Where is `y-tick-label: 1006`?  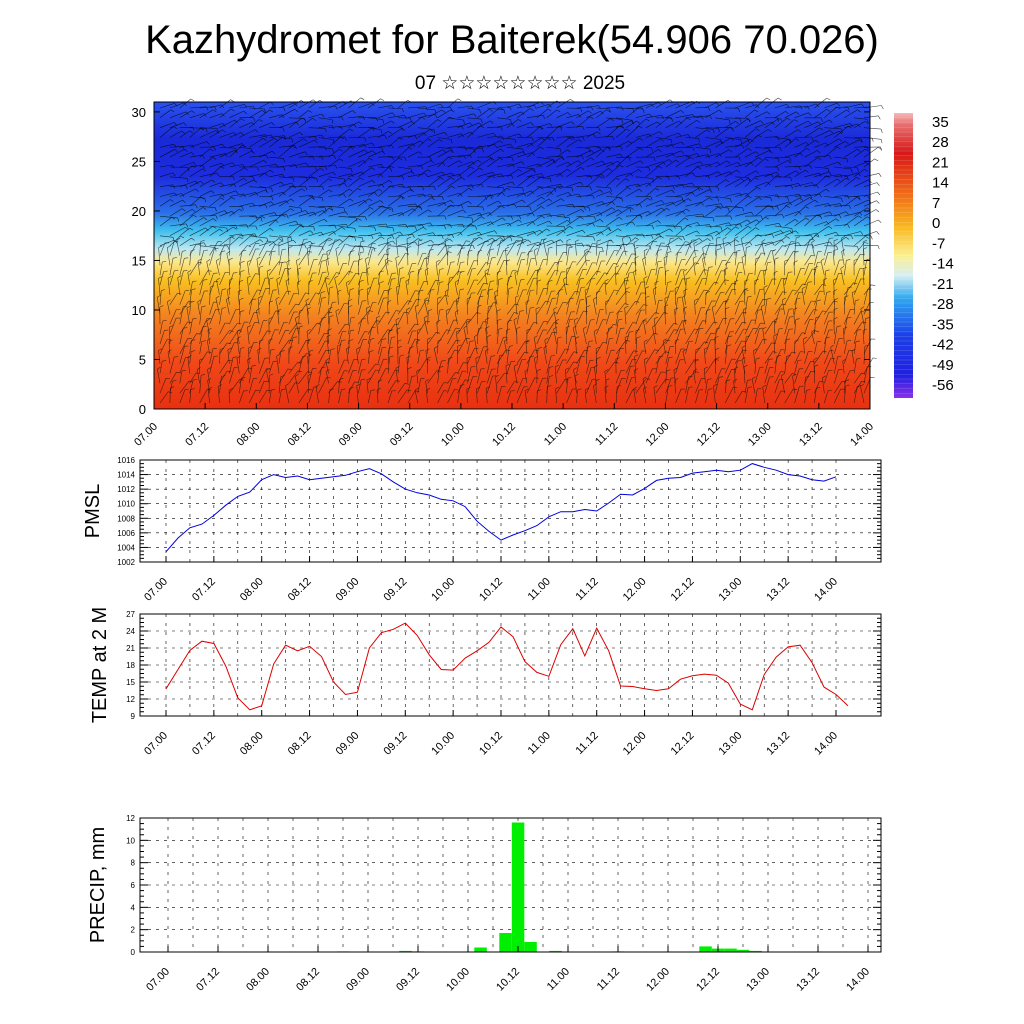
y-tick-label: 1006 is located at coordinates (126, 533).